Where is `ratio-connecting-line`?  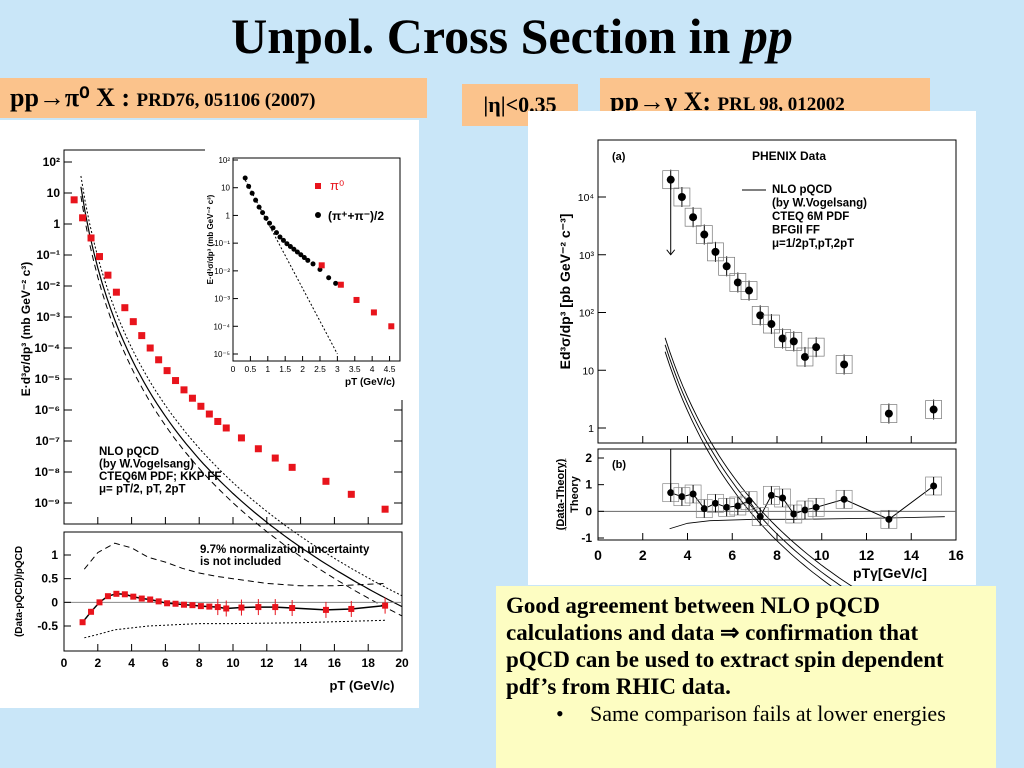
ratio-connecting-line is located at coordinates (802, 502).